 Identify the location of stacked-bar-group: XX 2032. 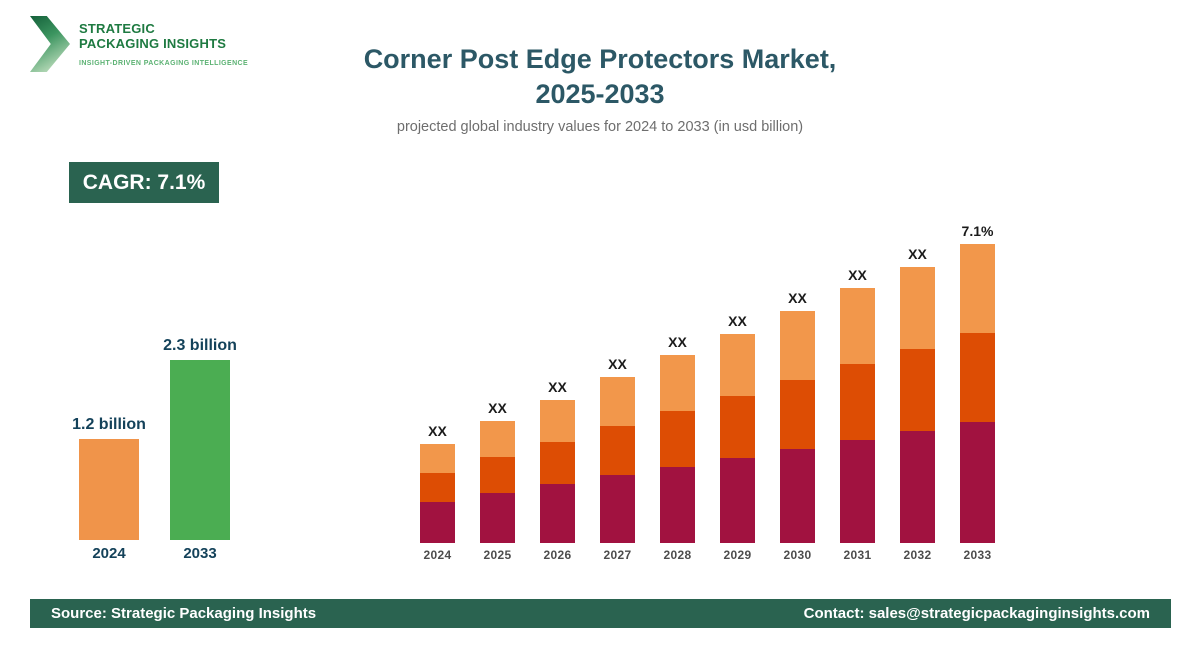
(917, 404).